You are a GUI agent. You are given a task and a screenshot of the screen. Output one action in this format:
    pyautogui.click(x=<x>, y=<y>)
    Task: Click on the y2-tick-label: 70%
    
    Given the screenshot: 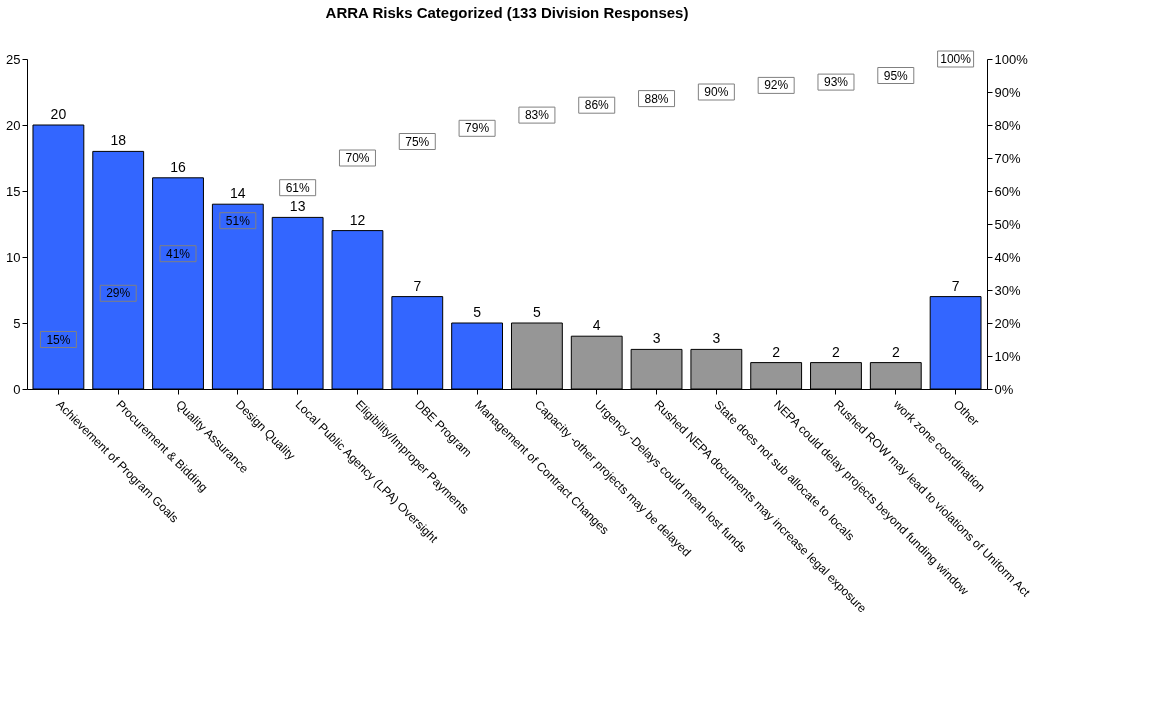 What is the action you would take?
    pyautogui.click(x=1007, y=158)
    